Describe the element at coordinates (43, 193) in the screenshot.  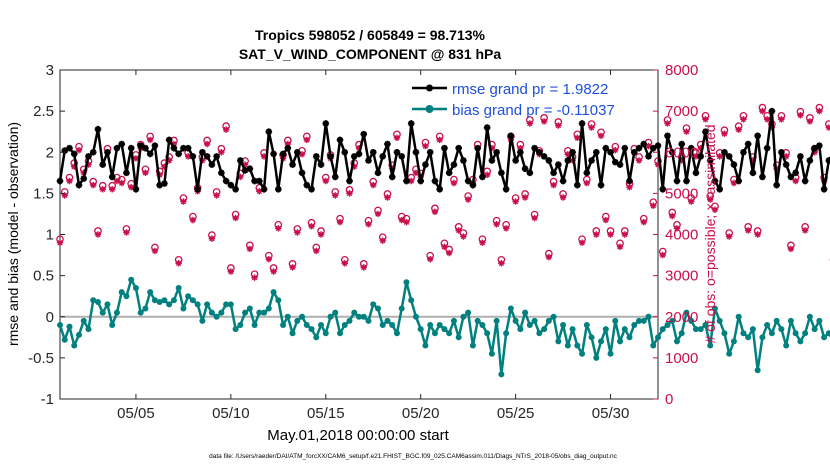
I see `y-left-tick-label: 1.5` at that location.